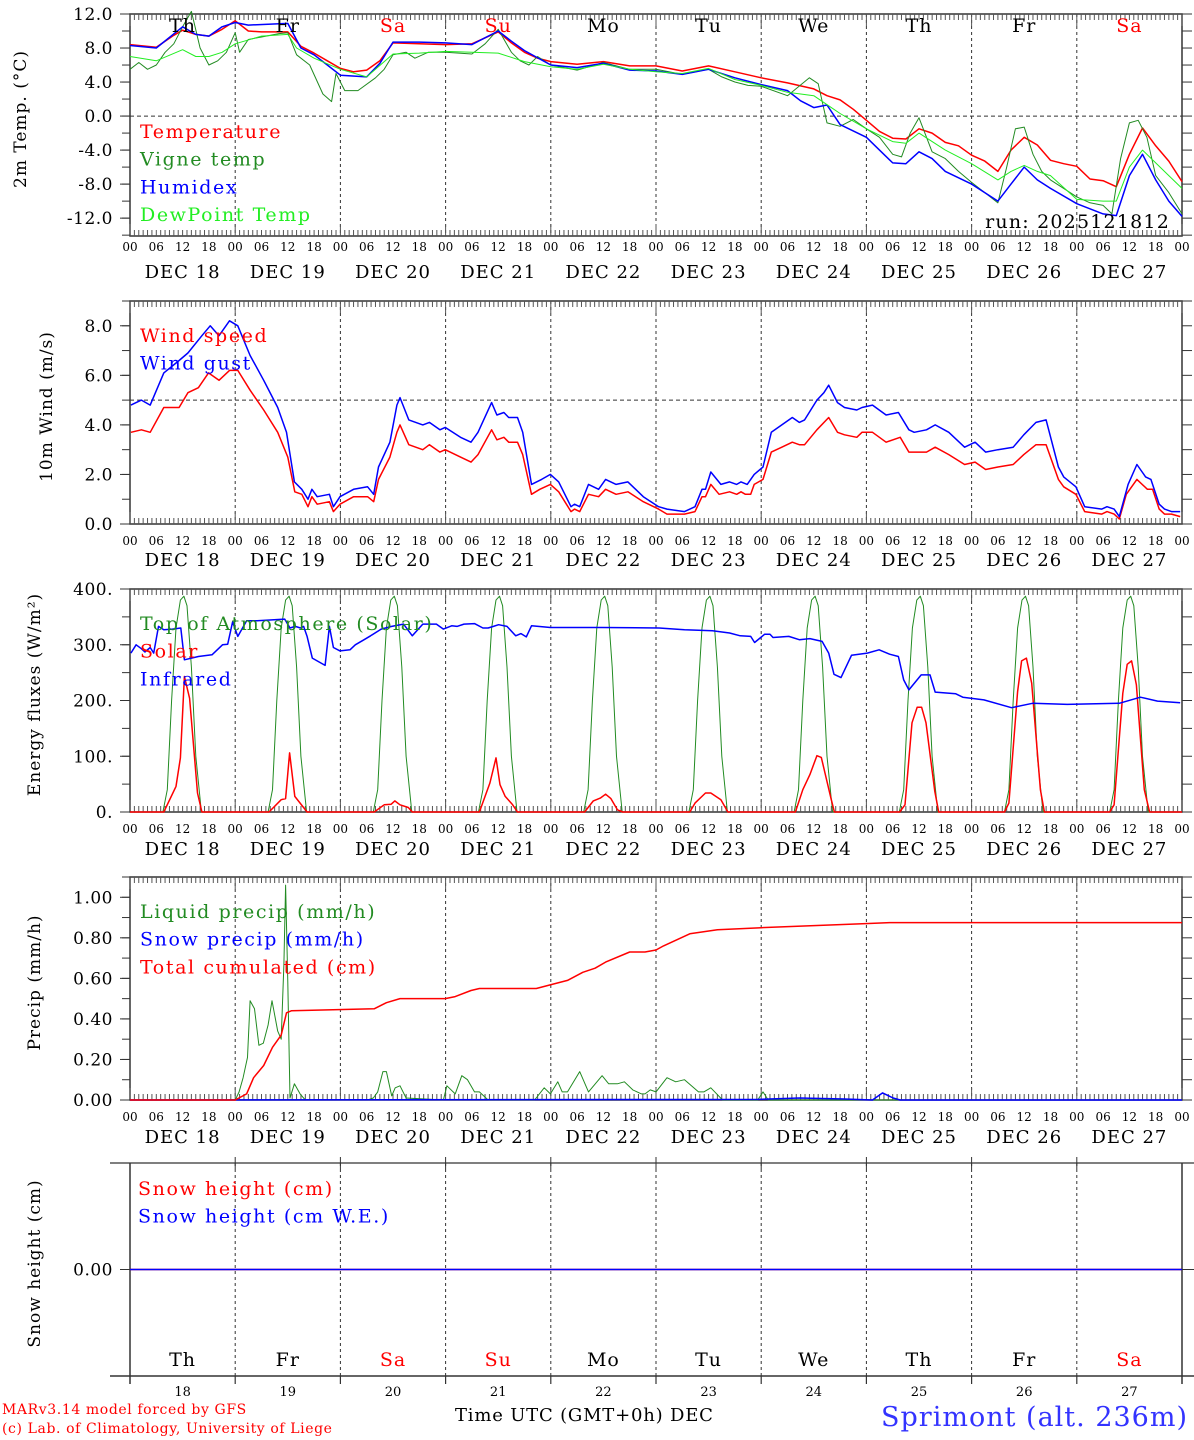 The width and height of the screenshot is (1194, 1440). What do you see at coordinates (919, 1137) in the screenshot?
I see `date-label: DEC 25` at bounding box center [919, 1137].